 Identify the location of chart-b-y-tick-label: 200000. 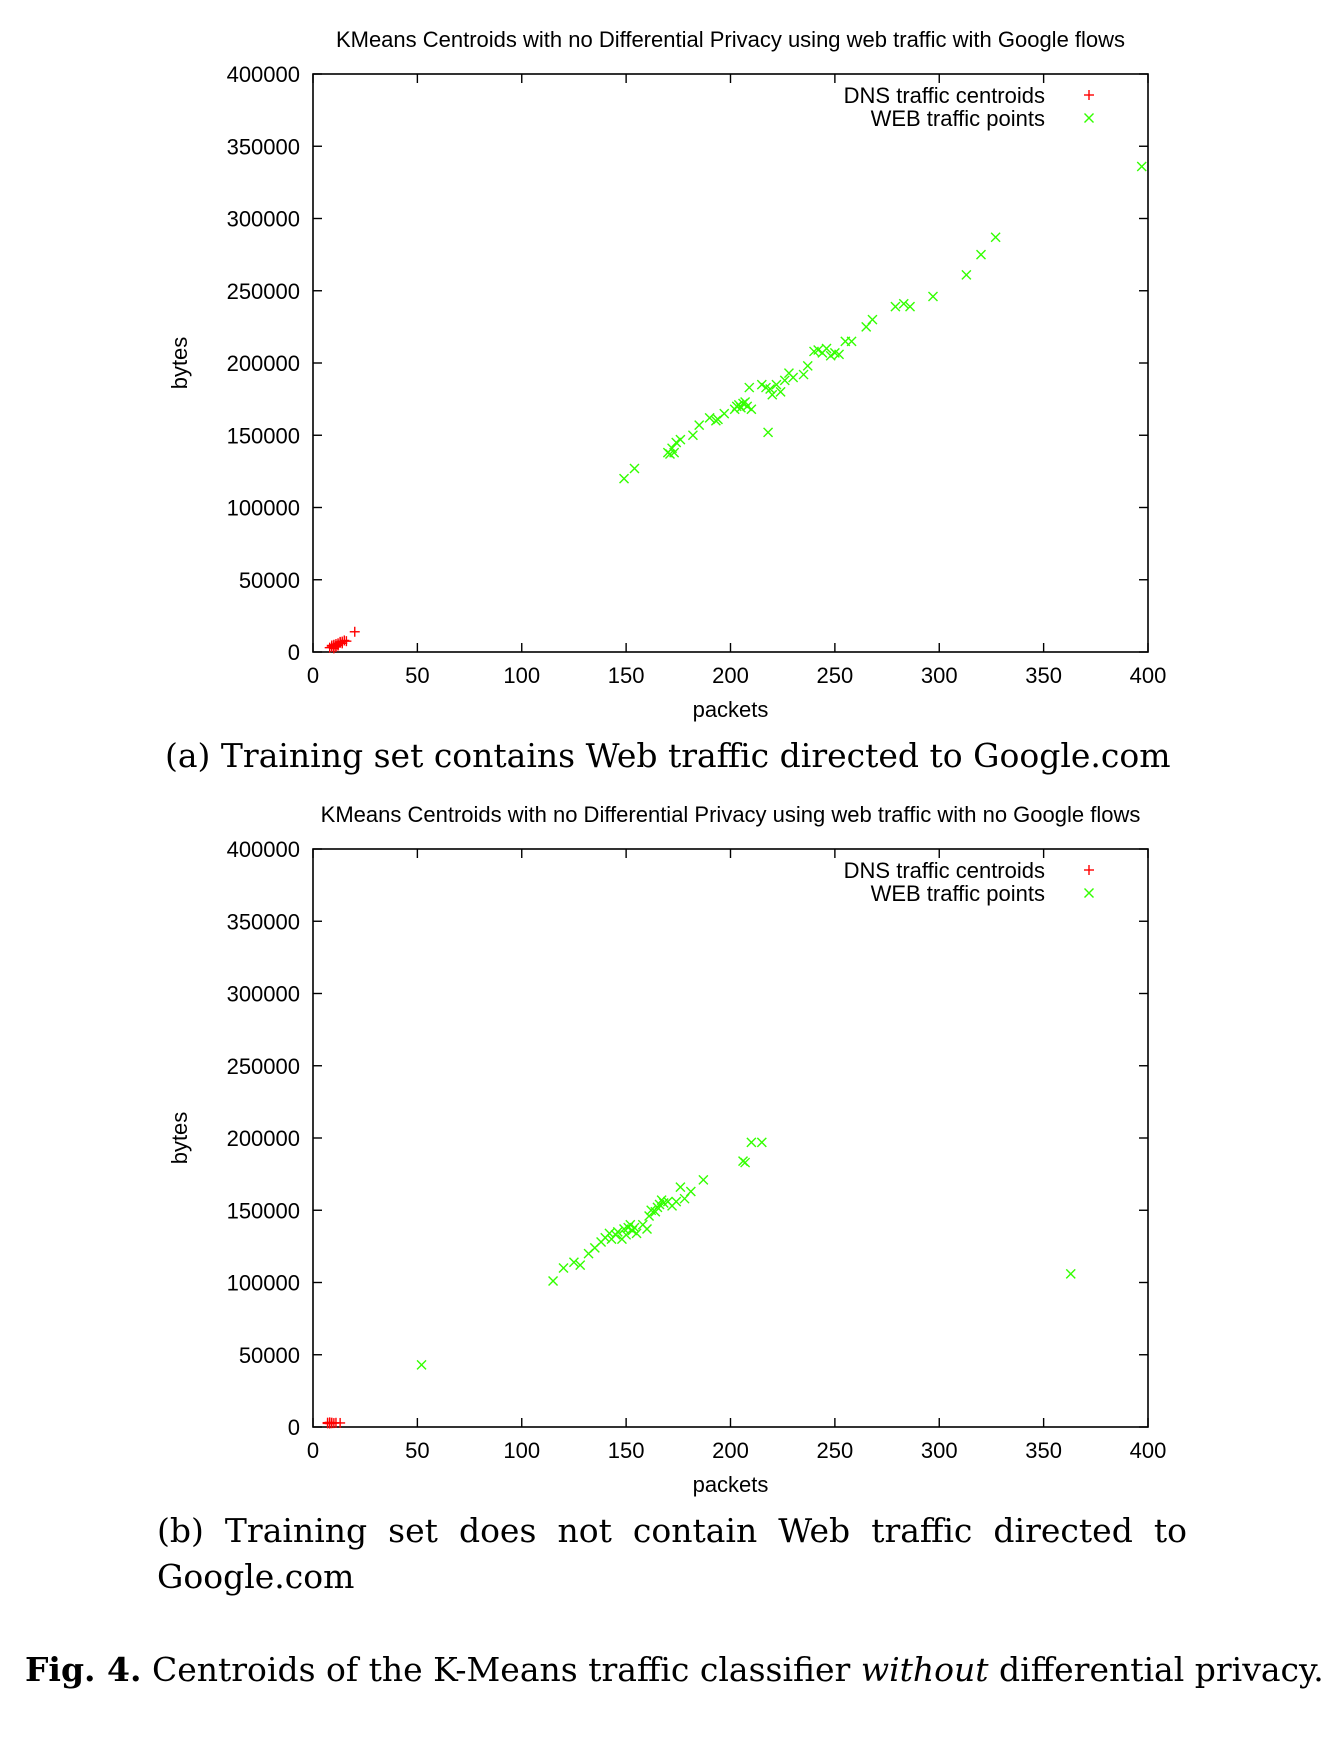
(263, 1138).